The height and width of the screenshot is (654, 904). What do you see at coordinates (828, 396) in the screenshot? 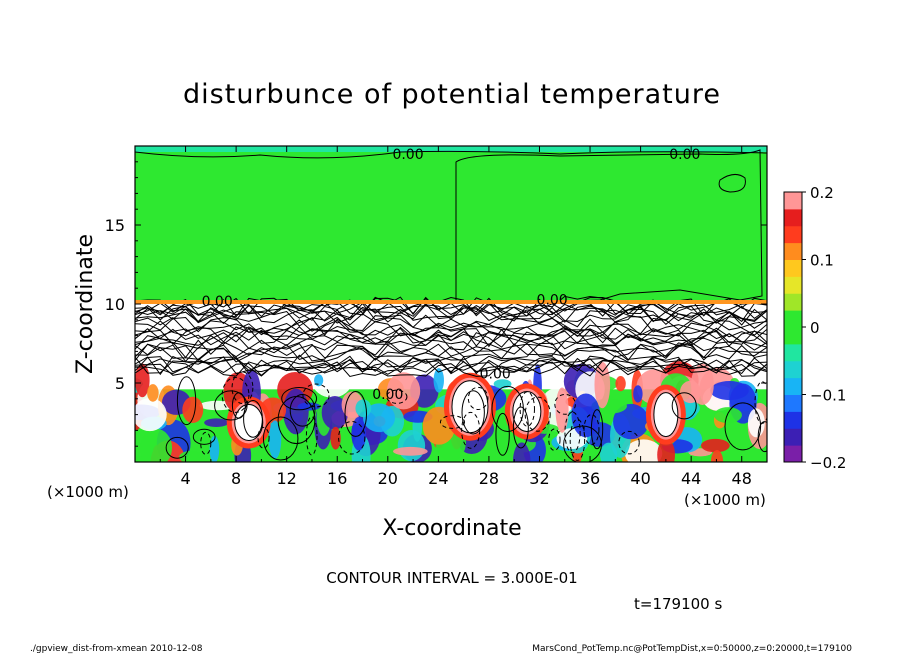
I see `colorbar-tick-label: −0.1` at bounding box center [828, 396].